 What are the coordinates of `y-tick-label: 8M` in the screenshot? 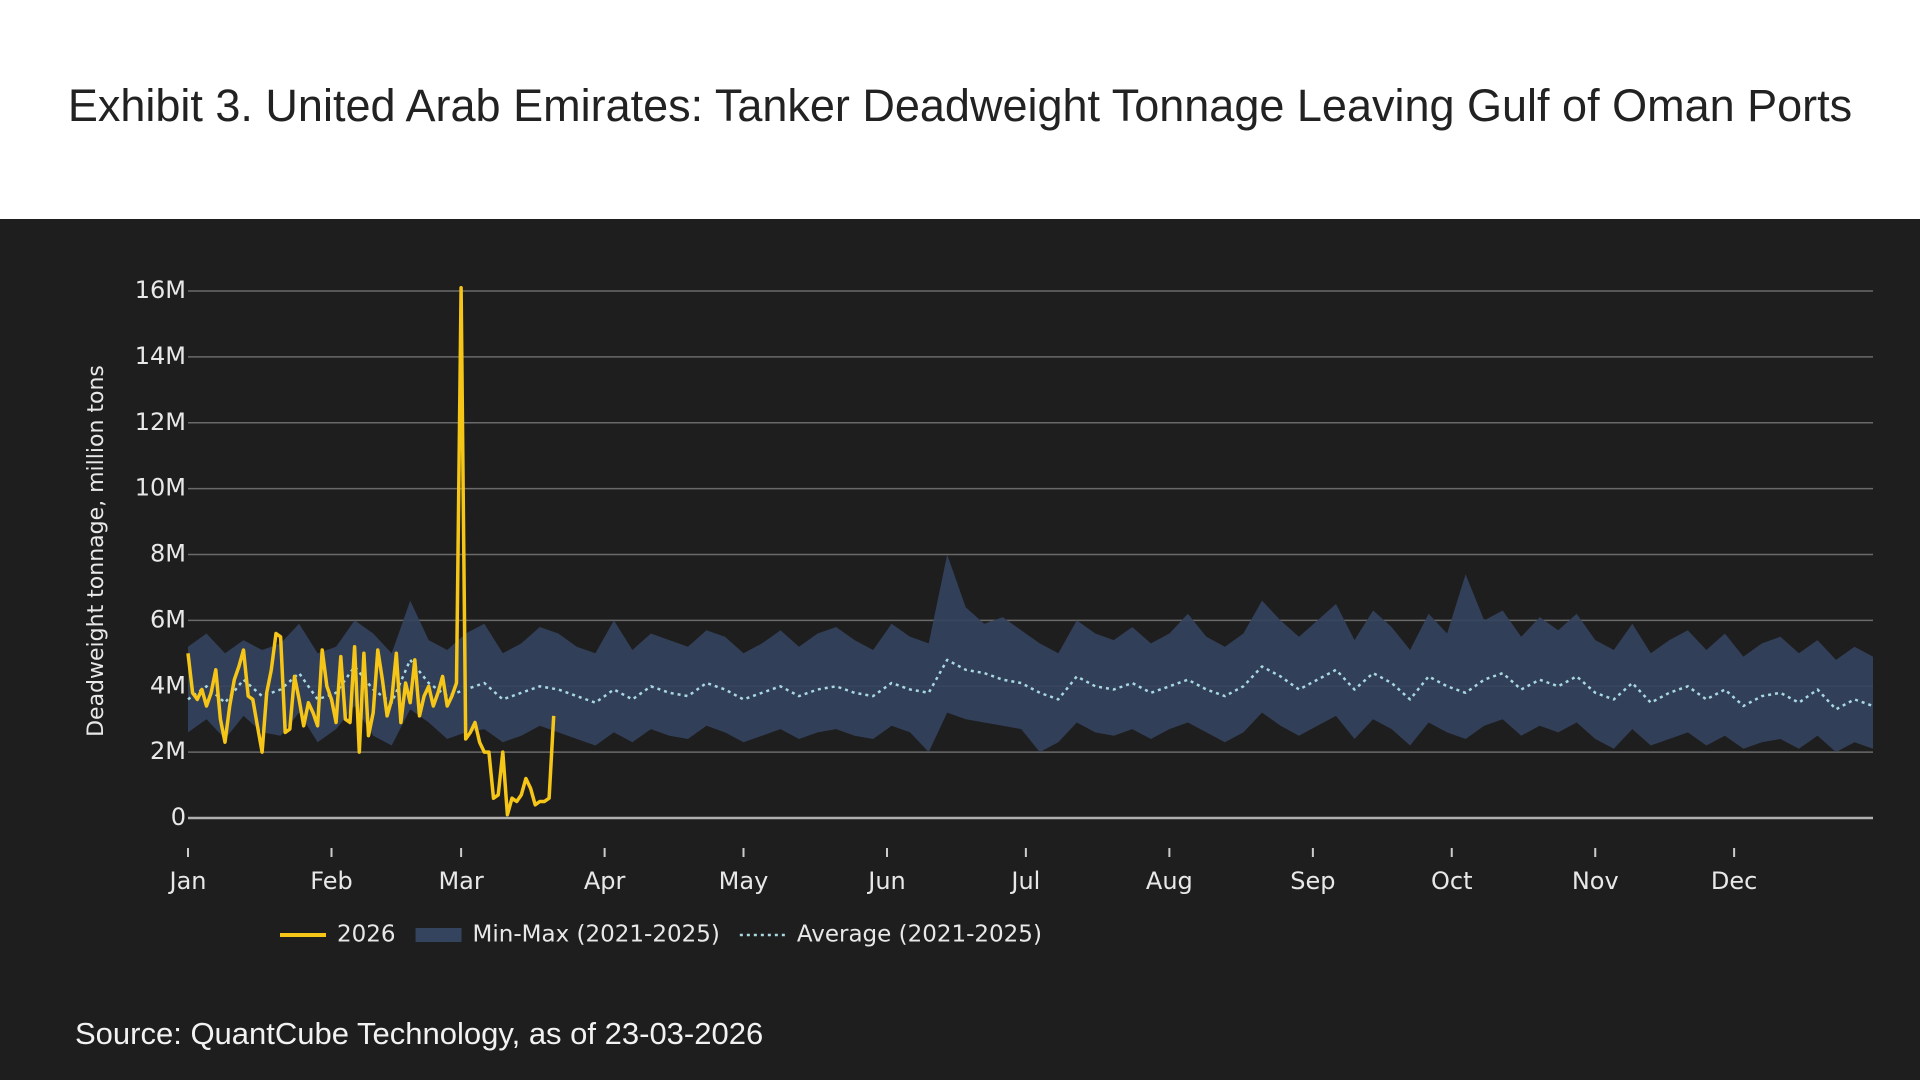 It's located at (168, 554).